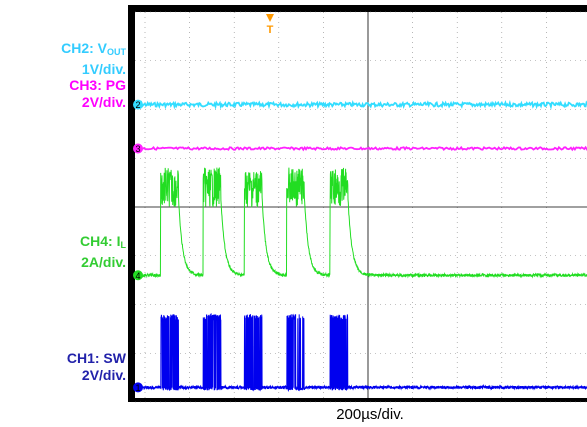 The width and height of the screenshot is (587, 427). I want to click on channel-marker-label: 1, so click(137, 388).